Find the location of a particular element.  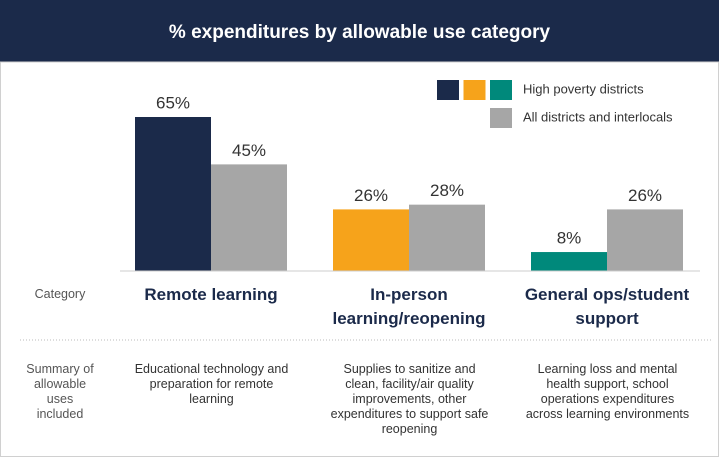

row-label: Category is located at coordinates (60, 294).